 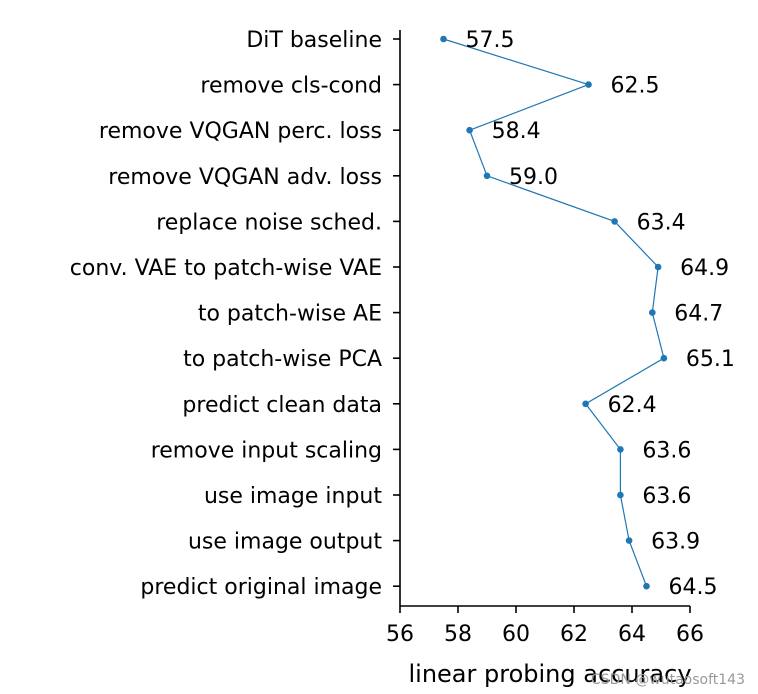 What do you see at coordinates (240, 131) in the screenshot?
I see `category-label: remove VQGAN perc. loss` at bounding box center [240, 131].